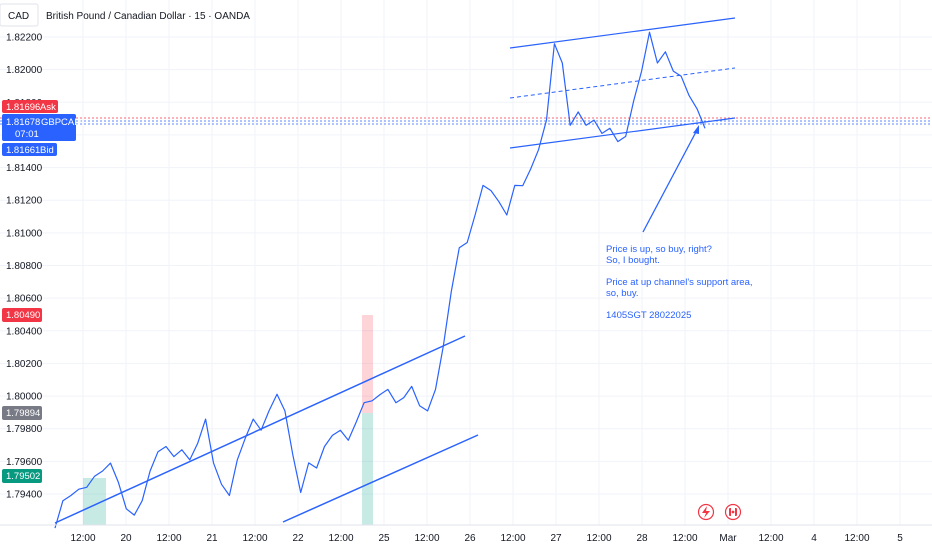 Image resolution: width=932 pixels, height=550 pixels. Describe the element at coordinates (24, 168) in the screenshot. I see `y-tick-label: 1.81400` at that location.